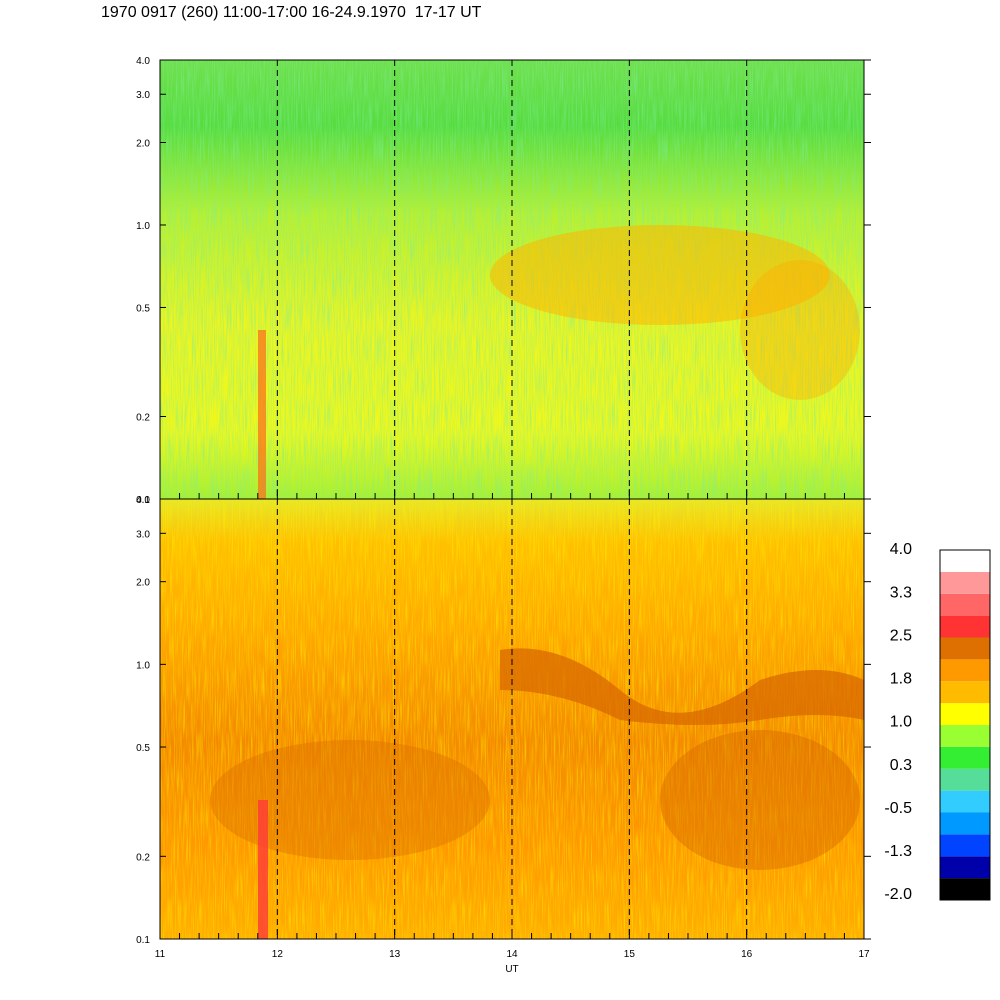 Image resolution: width=1000 pixels, height=1000 pixels. What do you see at coordinates (512, 494) in the screenshot?
I see `top-x-minor-ticks` at bounding box center [512, 494].